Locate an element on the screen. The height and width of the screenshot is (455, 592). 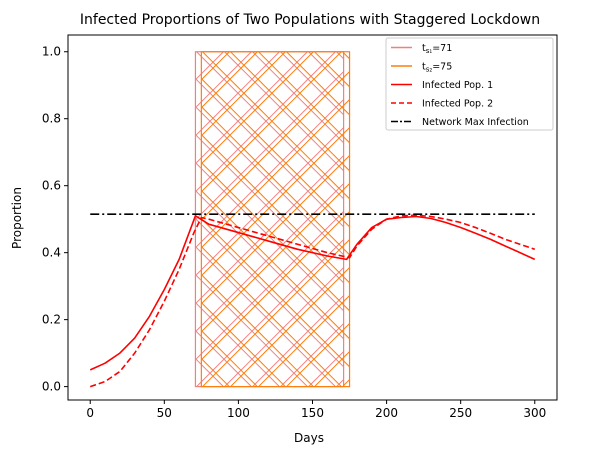
y-axis-title: Proportion is located at coordinates (17, 218).